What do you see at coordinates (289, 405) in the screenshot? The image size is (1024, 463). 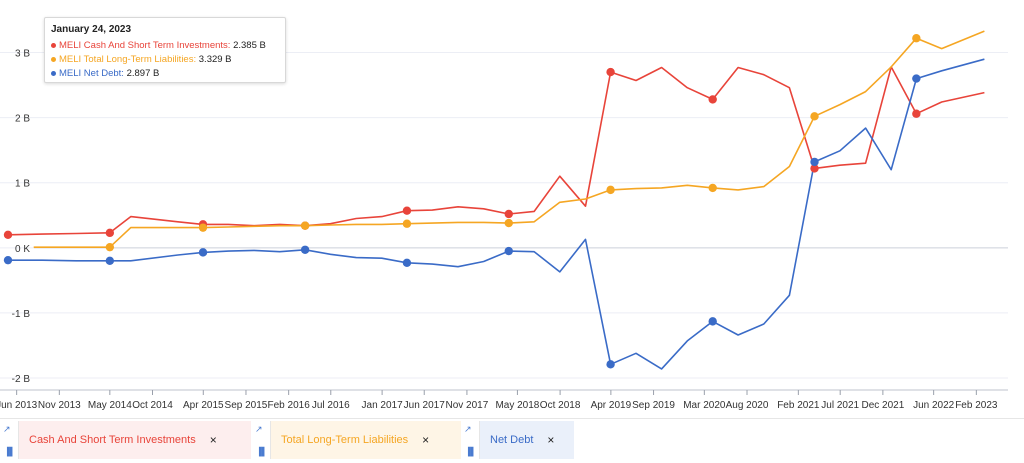 I see `x-tick-label-6: Feb 2016` at bounding box center [289, 405].